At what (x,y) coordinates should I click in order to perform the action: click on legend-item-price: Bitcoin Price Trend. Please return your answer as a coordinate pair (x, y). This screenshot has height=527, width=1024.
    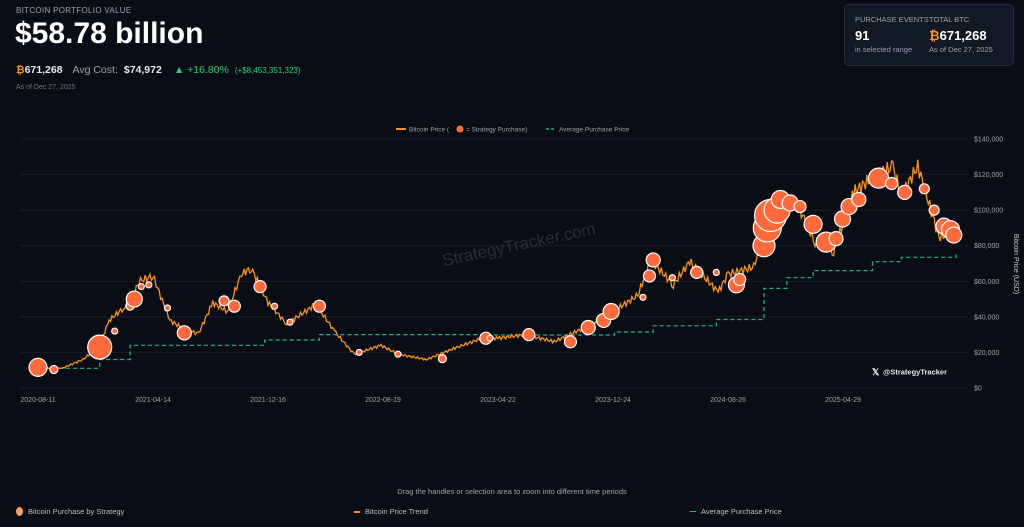
    Looking at the image, I should click on (391, 511).